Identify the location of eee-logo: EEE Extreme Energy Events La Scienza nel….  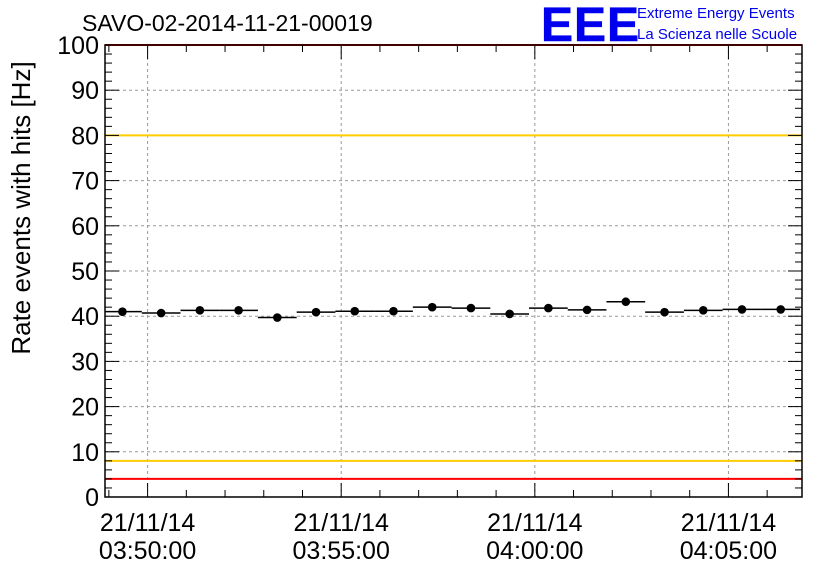
(669, 26).